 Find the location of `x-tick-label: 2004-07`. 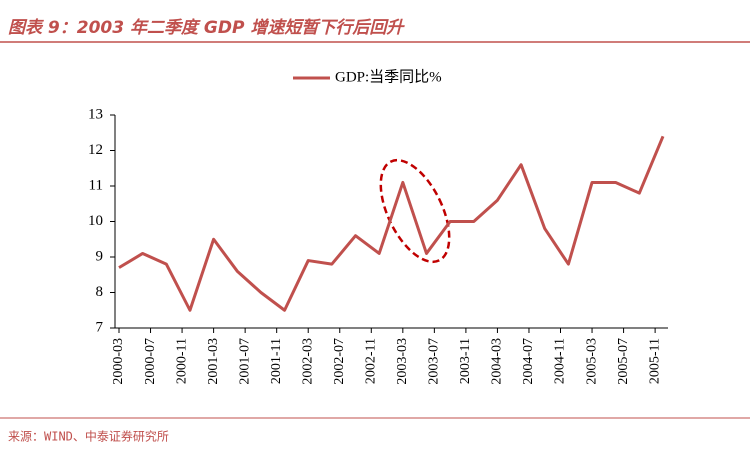

x-tick-label: 2004-07 is located at coordinates (528, 361).